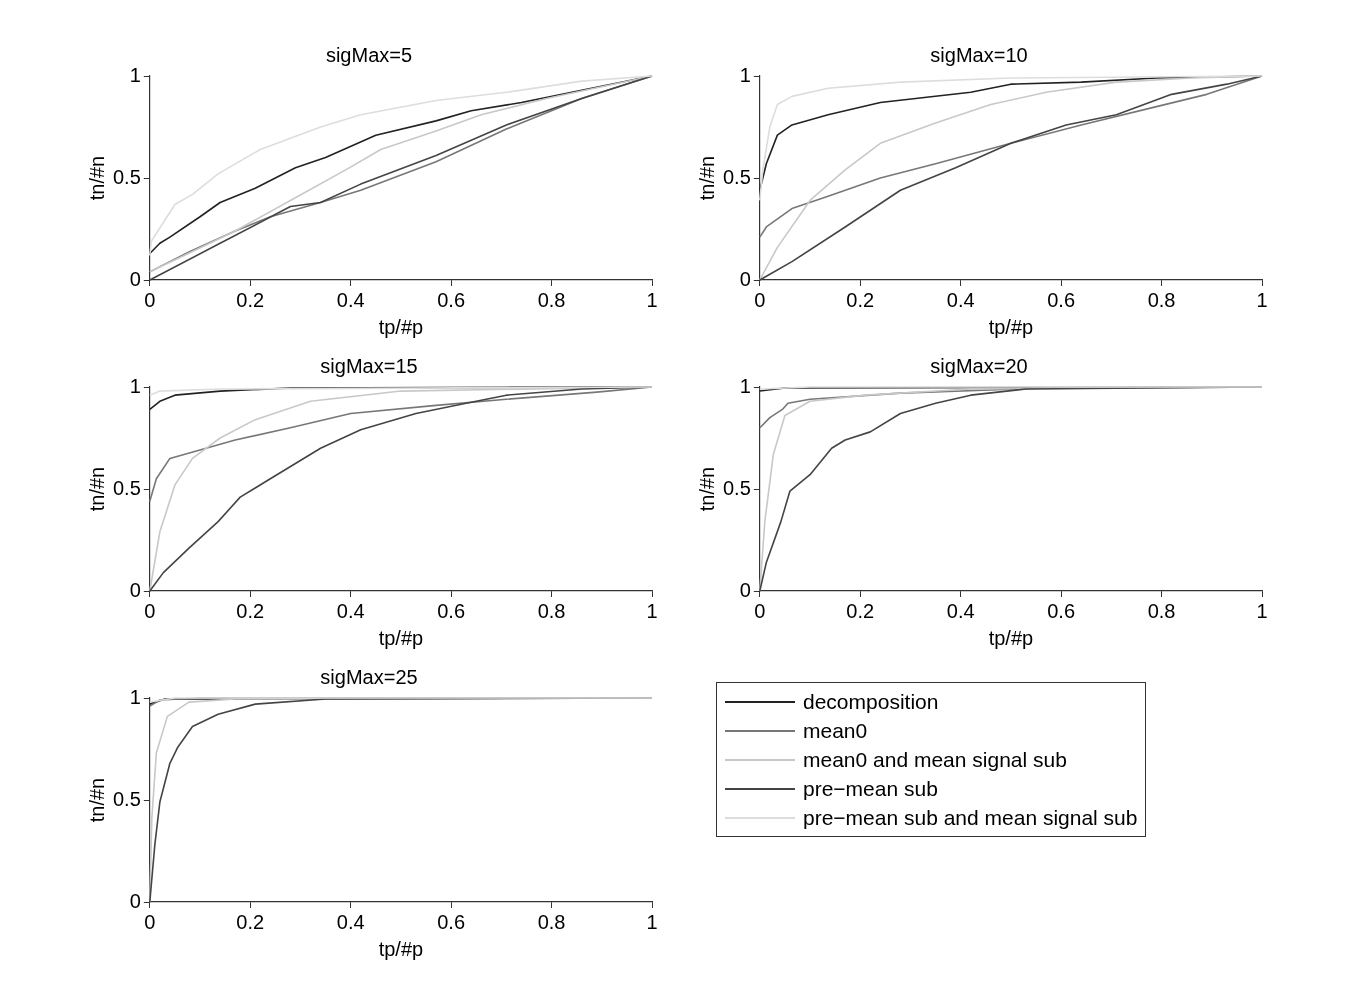 The image size is (1372, 990). Describe the element at coordinates (979, 54) in the screenshot. I see `chart-title: sigMax=10` at that location.